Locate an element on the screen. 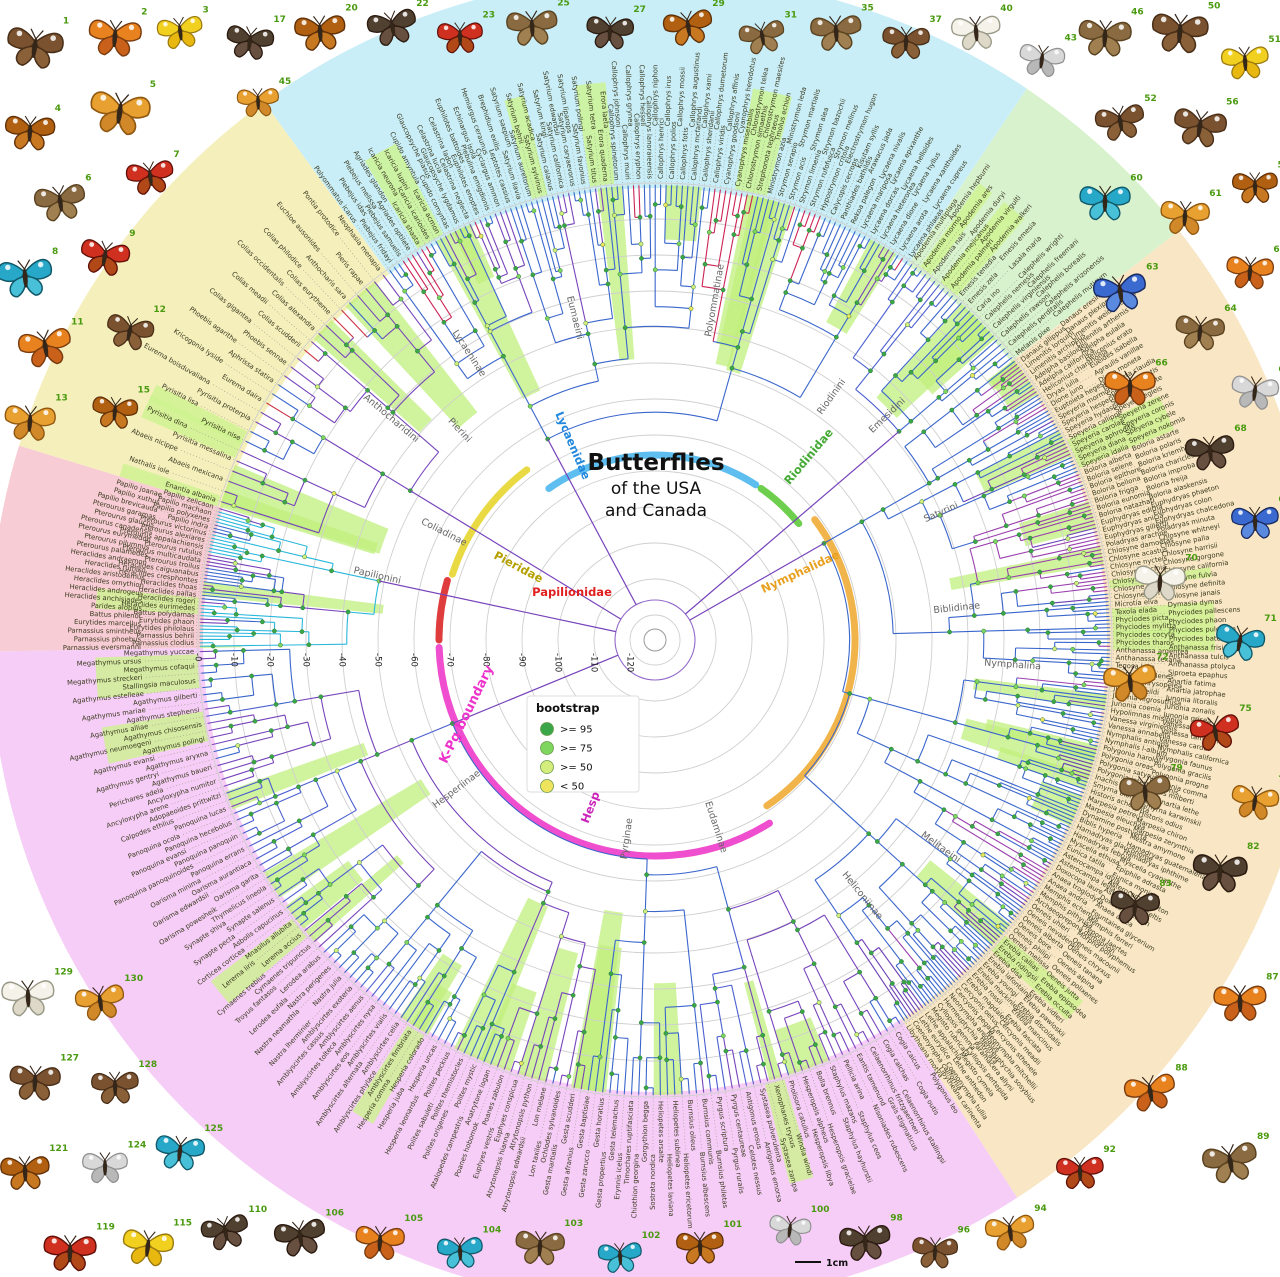 Image resolution: width=1280 pixels, height=1277 pixels. butterfly-number: 101 is located at coordinates (732, 1225).